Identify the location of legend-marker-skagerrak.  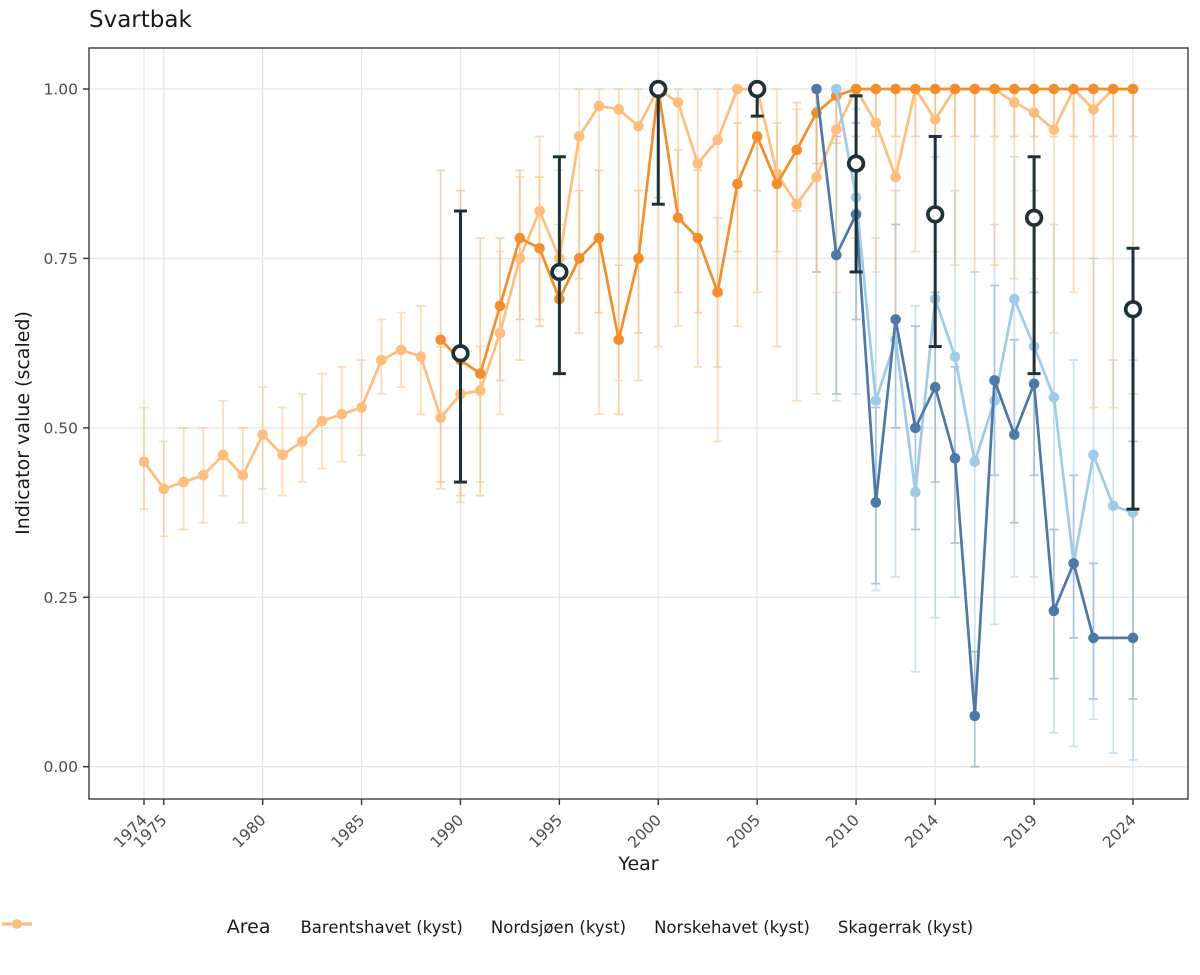
(17, 924).